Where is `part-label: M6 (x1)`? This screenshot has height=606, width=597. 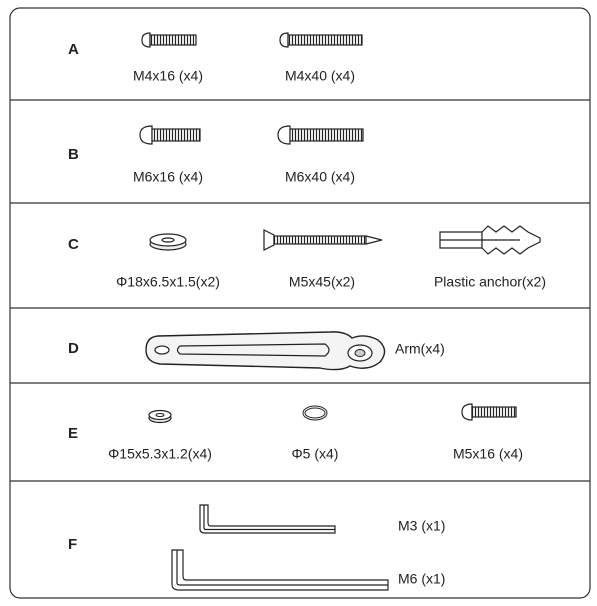
part-label: M6 (x1) is located at coordinates (421, 579).